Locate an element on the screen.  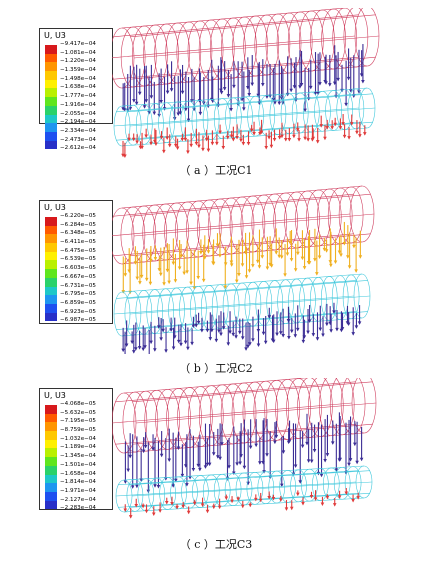
legend-tick-label: −1.345e−04 is located at coordinates (78, 456).